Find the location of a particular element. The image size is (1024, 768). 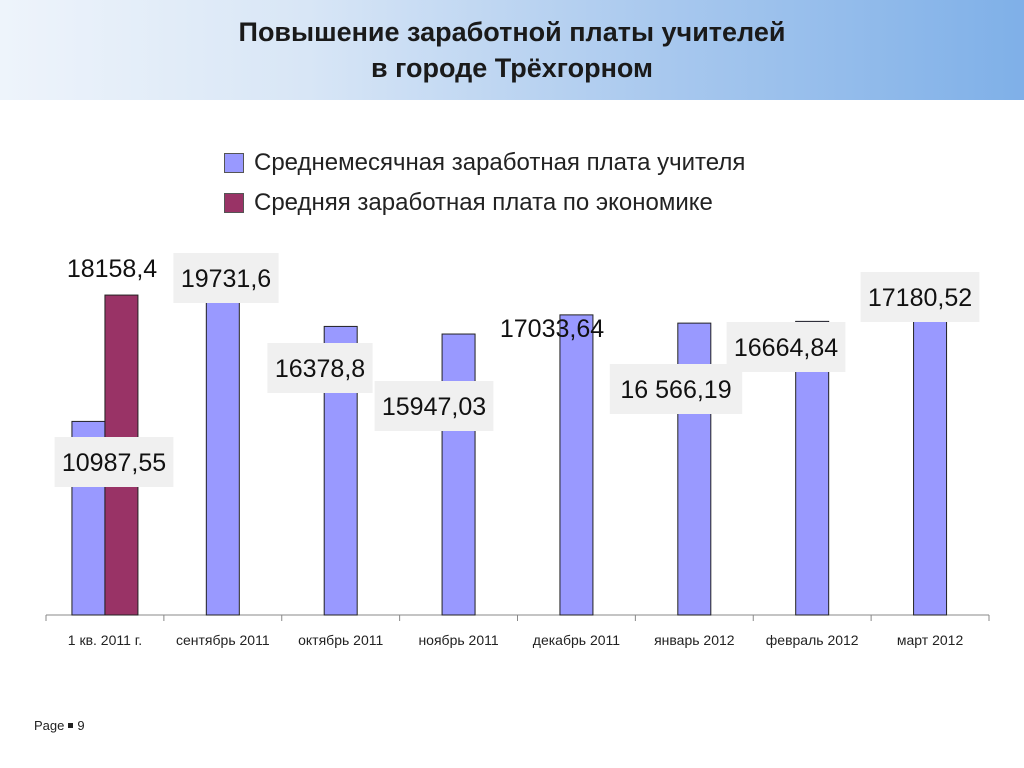

slide-title-line-2: в городе Трёхгорном is located at coordinates (512, 68).